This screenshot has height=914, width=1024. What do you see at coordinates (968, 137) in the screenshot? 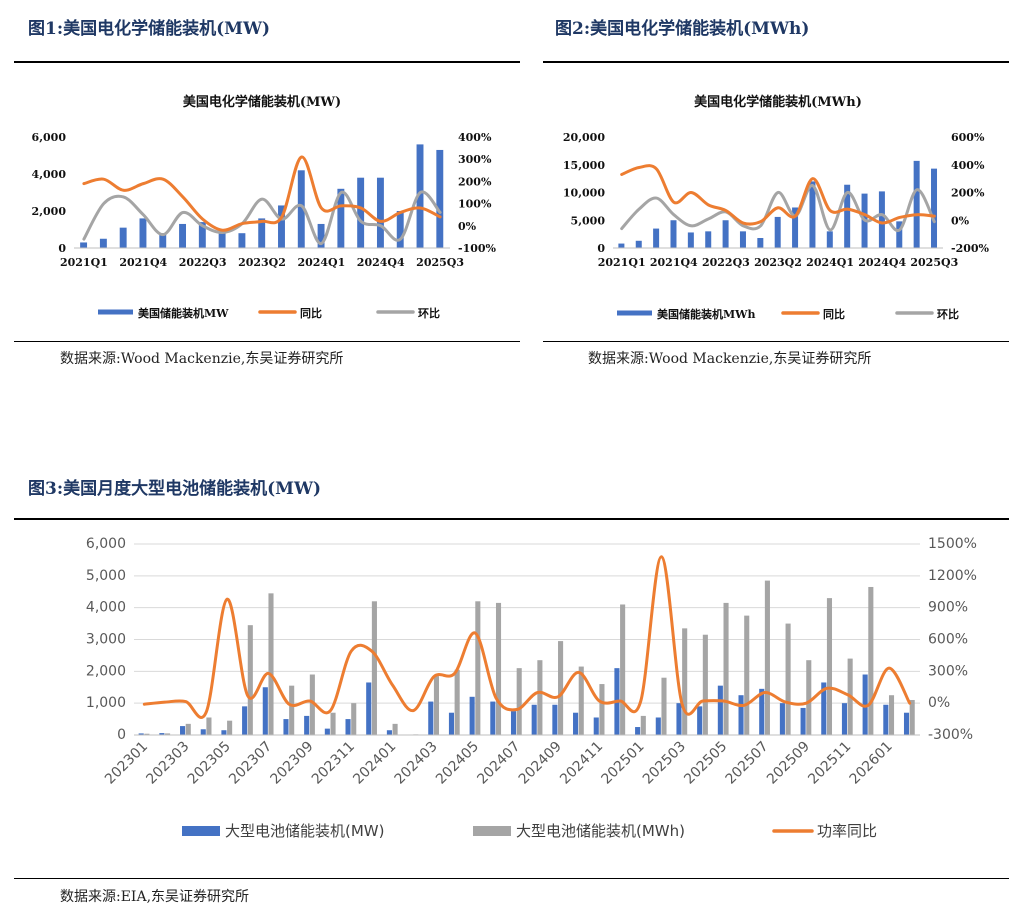
I see `y-right-tick-label: 600%` at bounding box center [968, 137].